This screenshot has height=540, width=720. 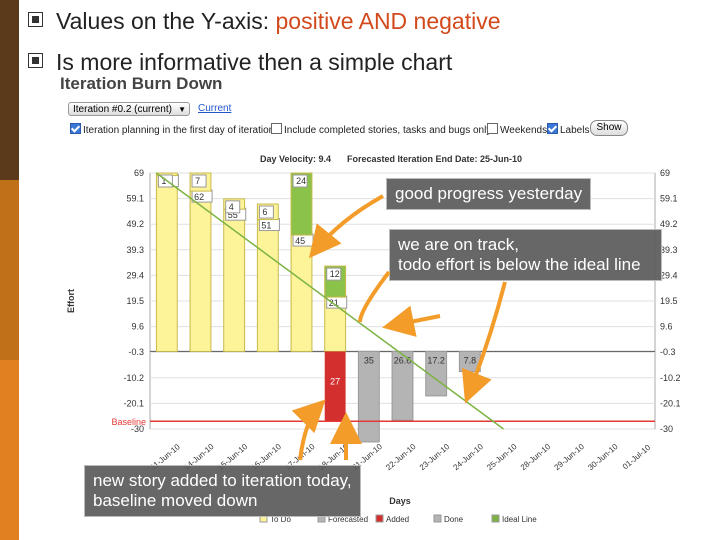 I want to click on sidebar-band-mid, so click(x=9, y=270).